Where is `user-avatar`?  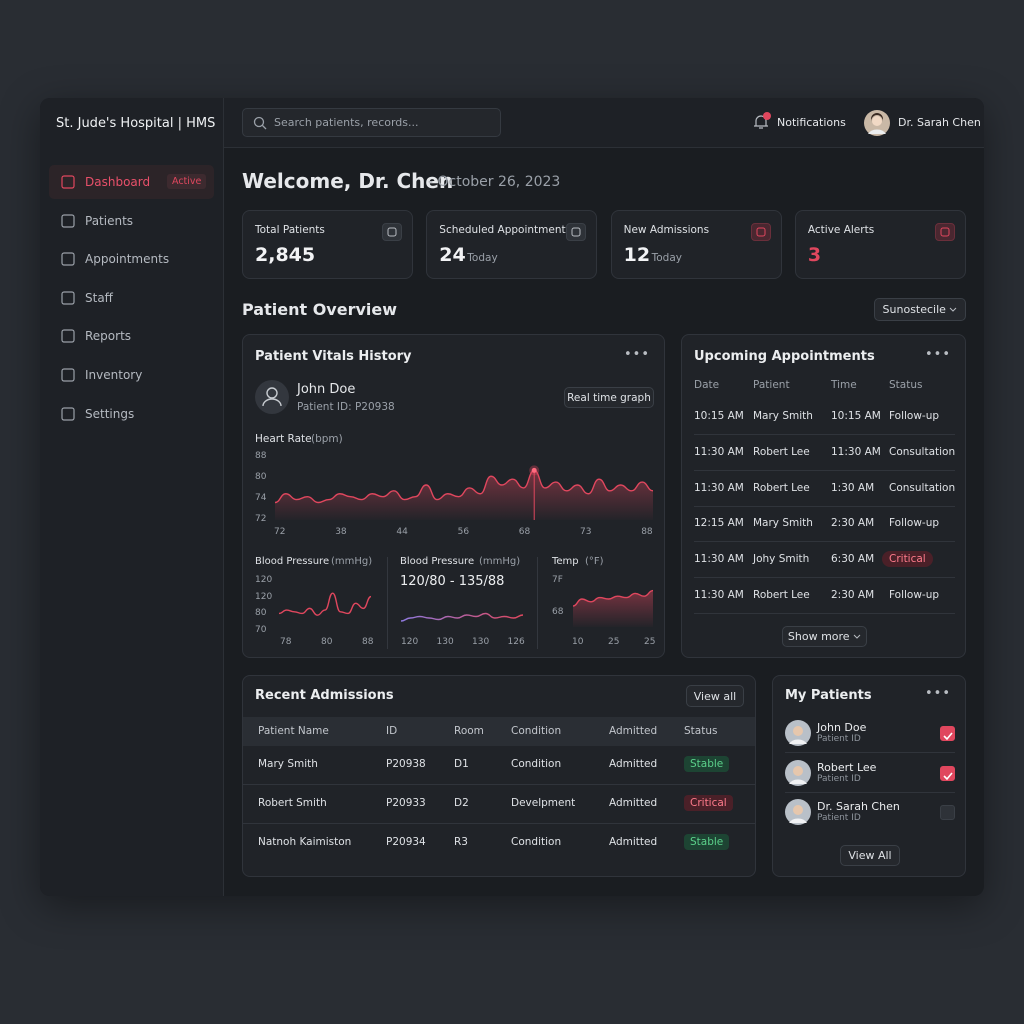 user-avatar is located at coordinates (877, 123).